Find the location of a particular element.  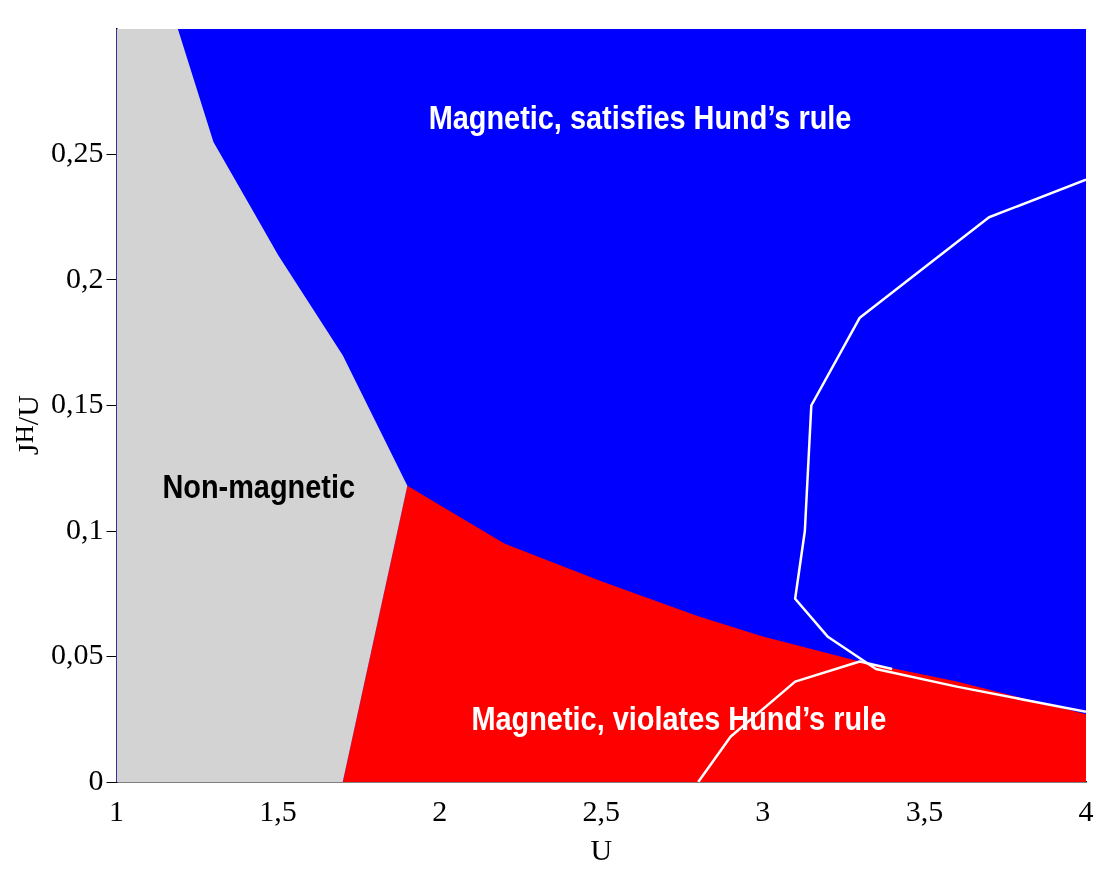

y-tick-label: 0,05 is located at coordinates (77, 654).